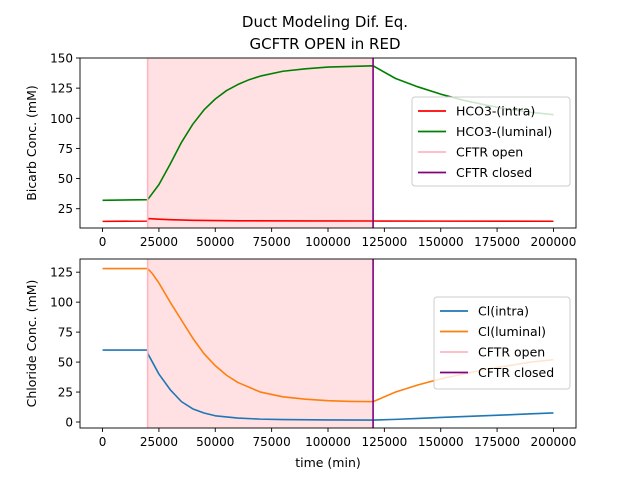  Describe the element at coordinates (31, 142) in the screenshot. I see `y-axis-label: Bicarb Conc. (mM)` at that location.